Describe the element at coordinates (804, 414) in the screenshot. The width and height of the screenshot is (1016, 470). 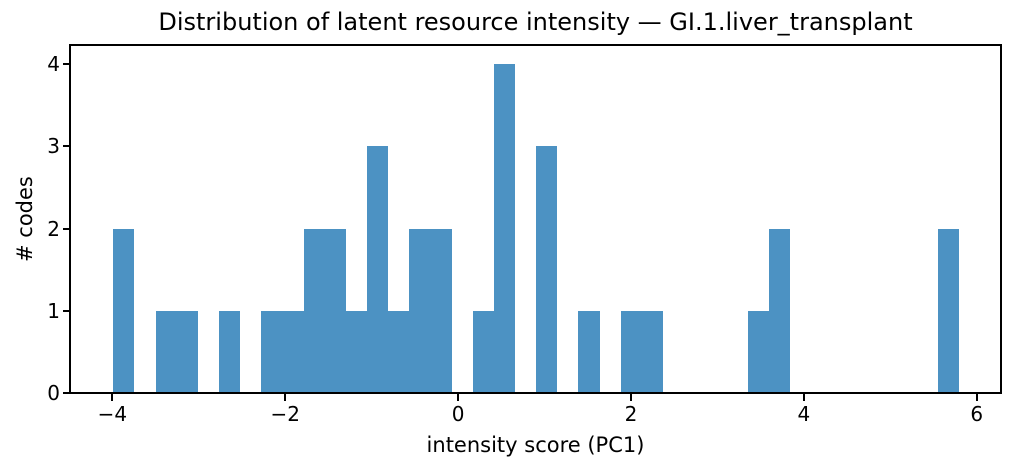
I see `x-tick-label: 4` at that location.